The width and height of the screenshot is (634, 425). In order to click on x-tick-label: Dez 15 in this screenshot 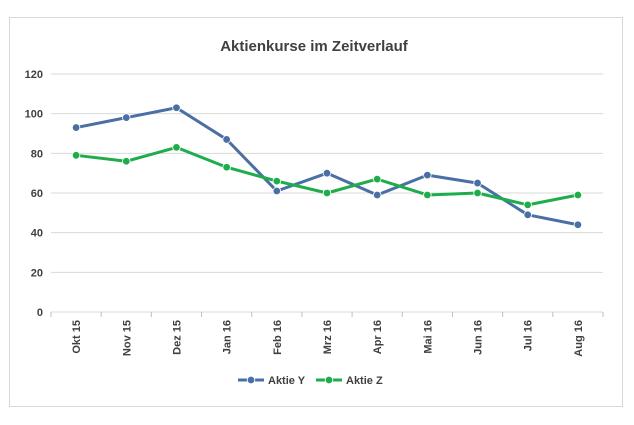, I will do `click(177, 337)`.